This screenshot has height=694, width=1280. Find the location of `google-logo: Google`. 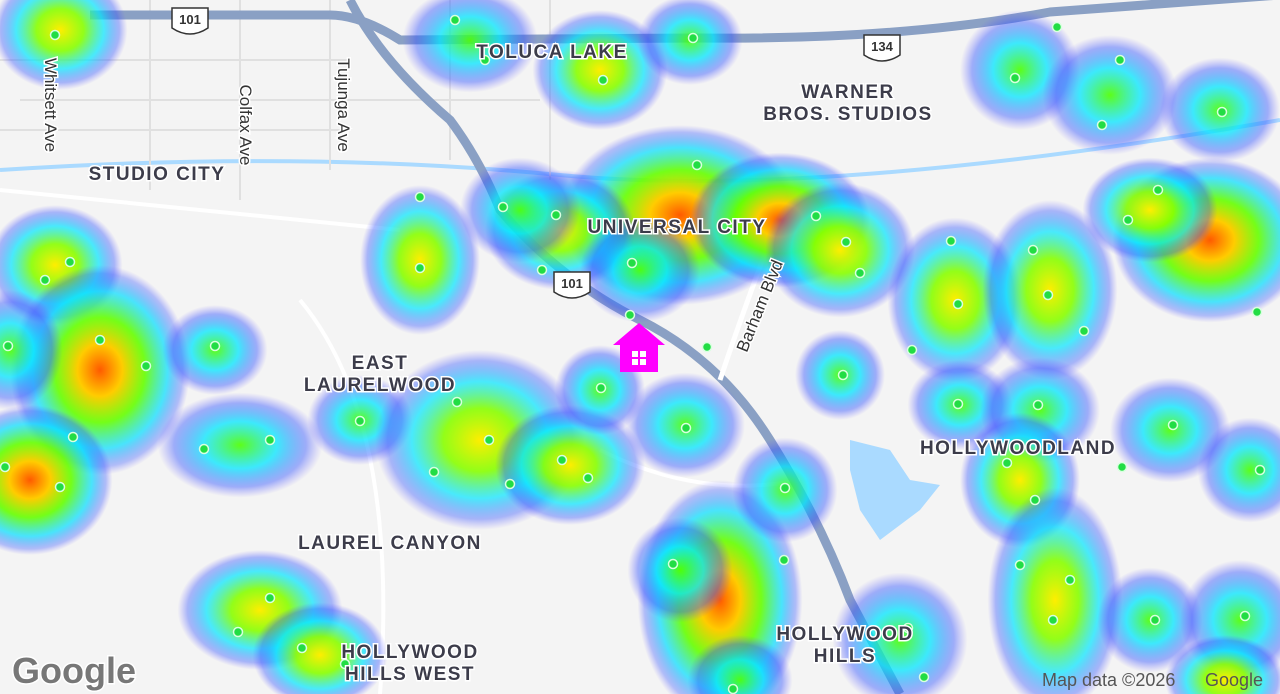

google-logo: Google is located at coordinates (74, 670).